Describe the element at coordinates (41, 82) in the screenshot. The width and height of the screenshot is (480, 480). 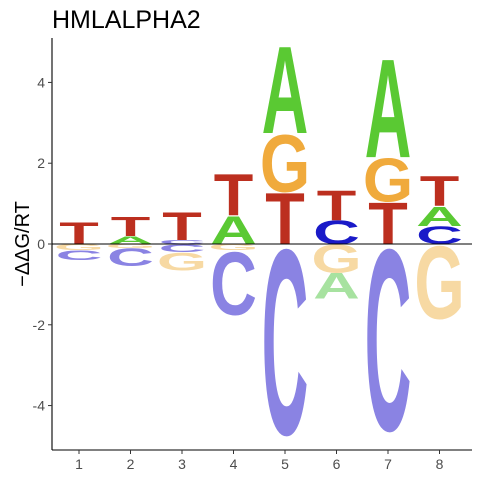
I see `y-tick-label: 4` at that location.